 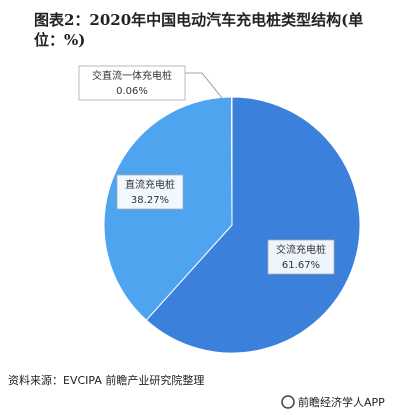 What do you see at coordinates (199, 30) in the screenshot?
I see `chart-title: 图表2：2020年中国电动汽车充电桩类型结构(单位：%)` at bounding box center [199, 30].